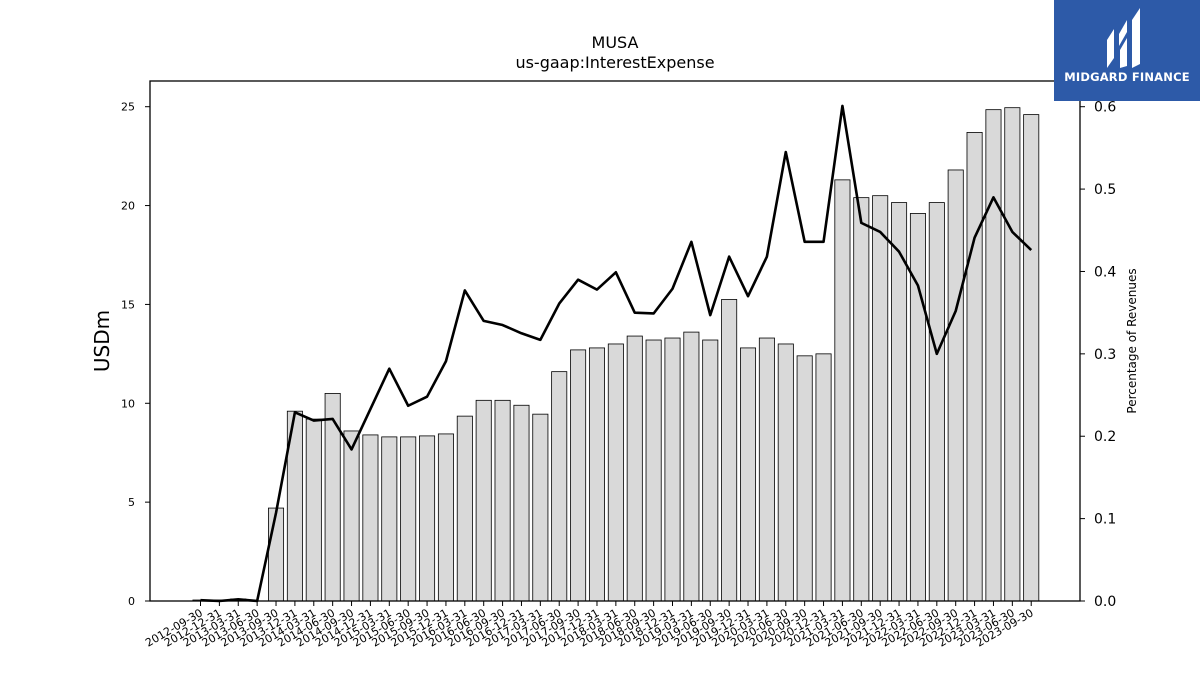 This screenshot has height=675, width=1200. What do you see at coordinates (1105, 602) in the screenshot?
I see `y2-tick-label: 0.0` at bounding box center [1105, 602].